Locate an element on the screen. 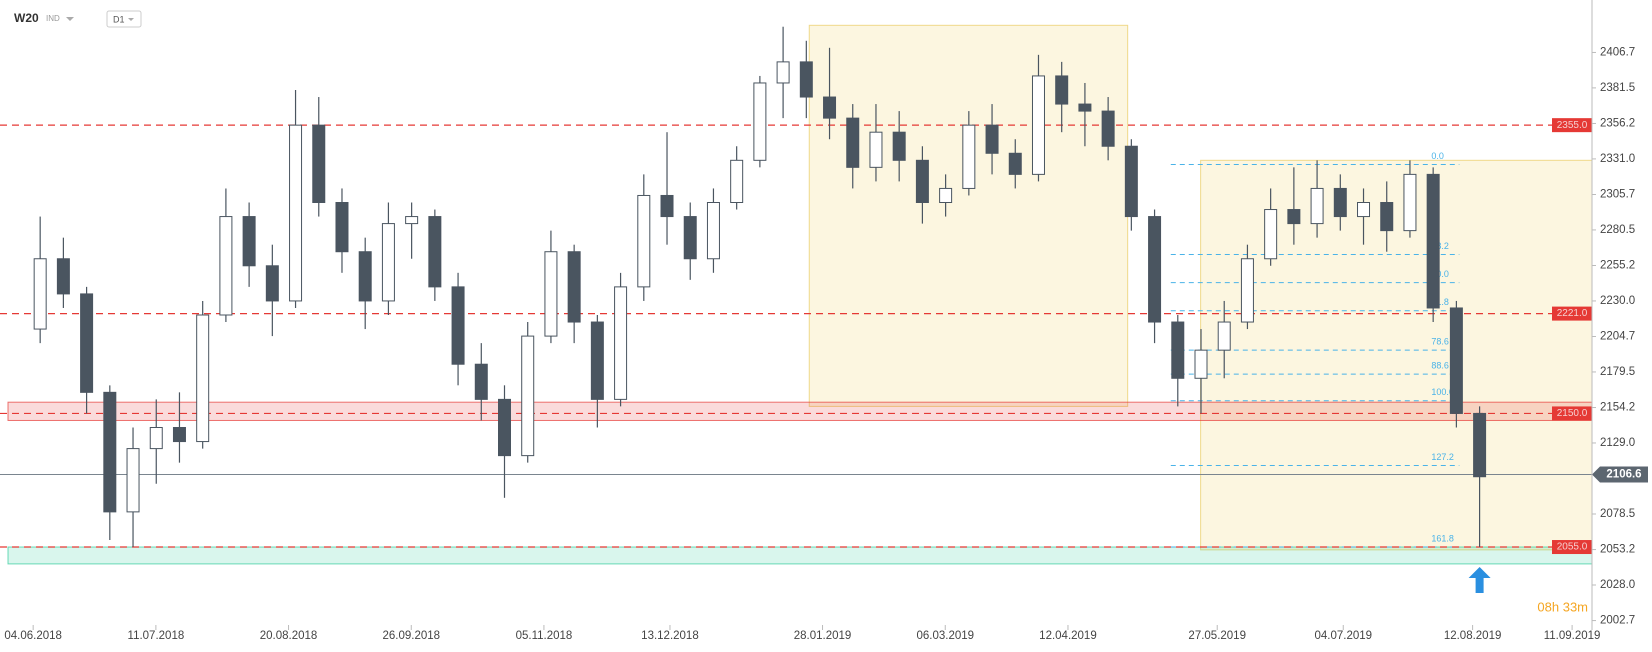  y-tick-label: 2255.2 is located at coordinates (1617, 266).